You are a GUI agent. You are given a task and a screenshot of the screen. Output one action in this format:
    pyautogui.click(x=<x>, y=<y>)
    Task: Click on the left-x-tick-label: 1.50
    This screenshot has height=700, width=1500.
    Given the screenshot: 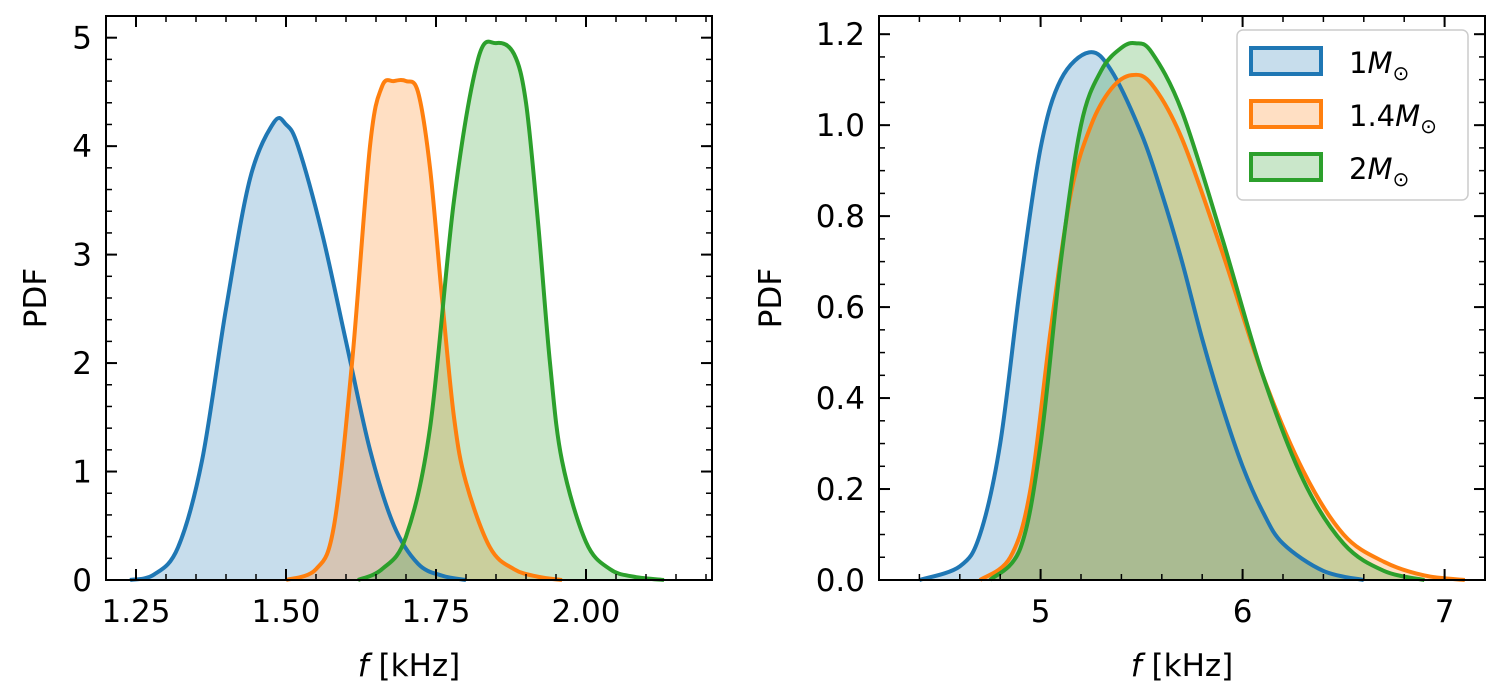 What is the action you would take?
    pyautogui.click(x=285, y=612)
    